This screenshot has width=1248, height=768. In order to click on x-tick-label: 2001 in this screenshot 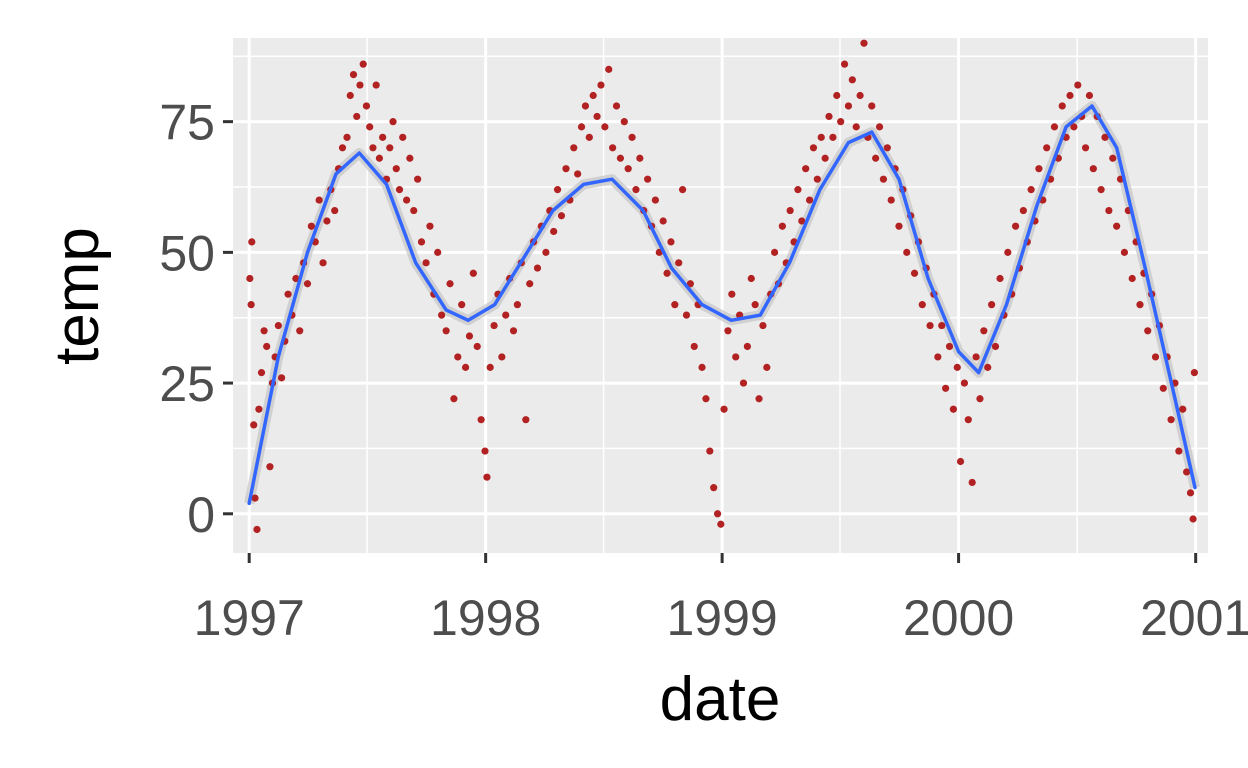, I will do `click(1194, 618)`.